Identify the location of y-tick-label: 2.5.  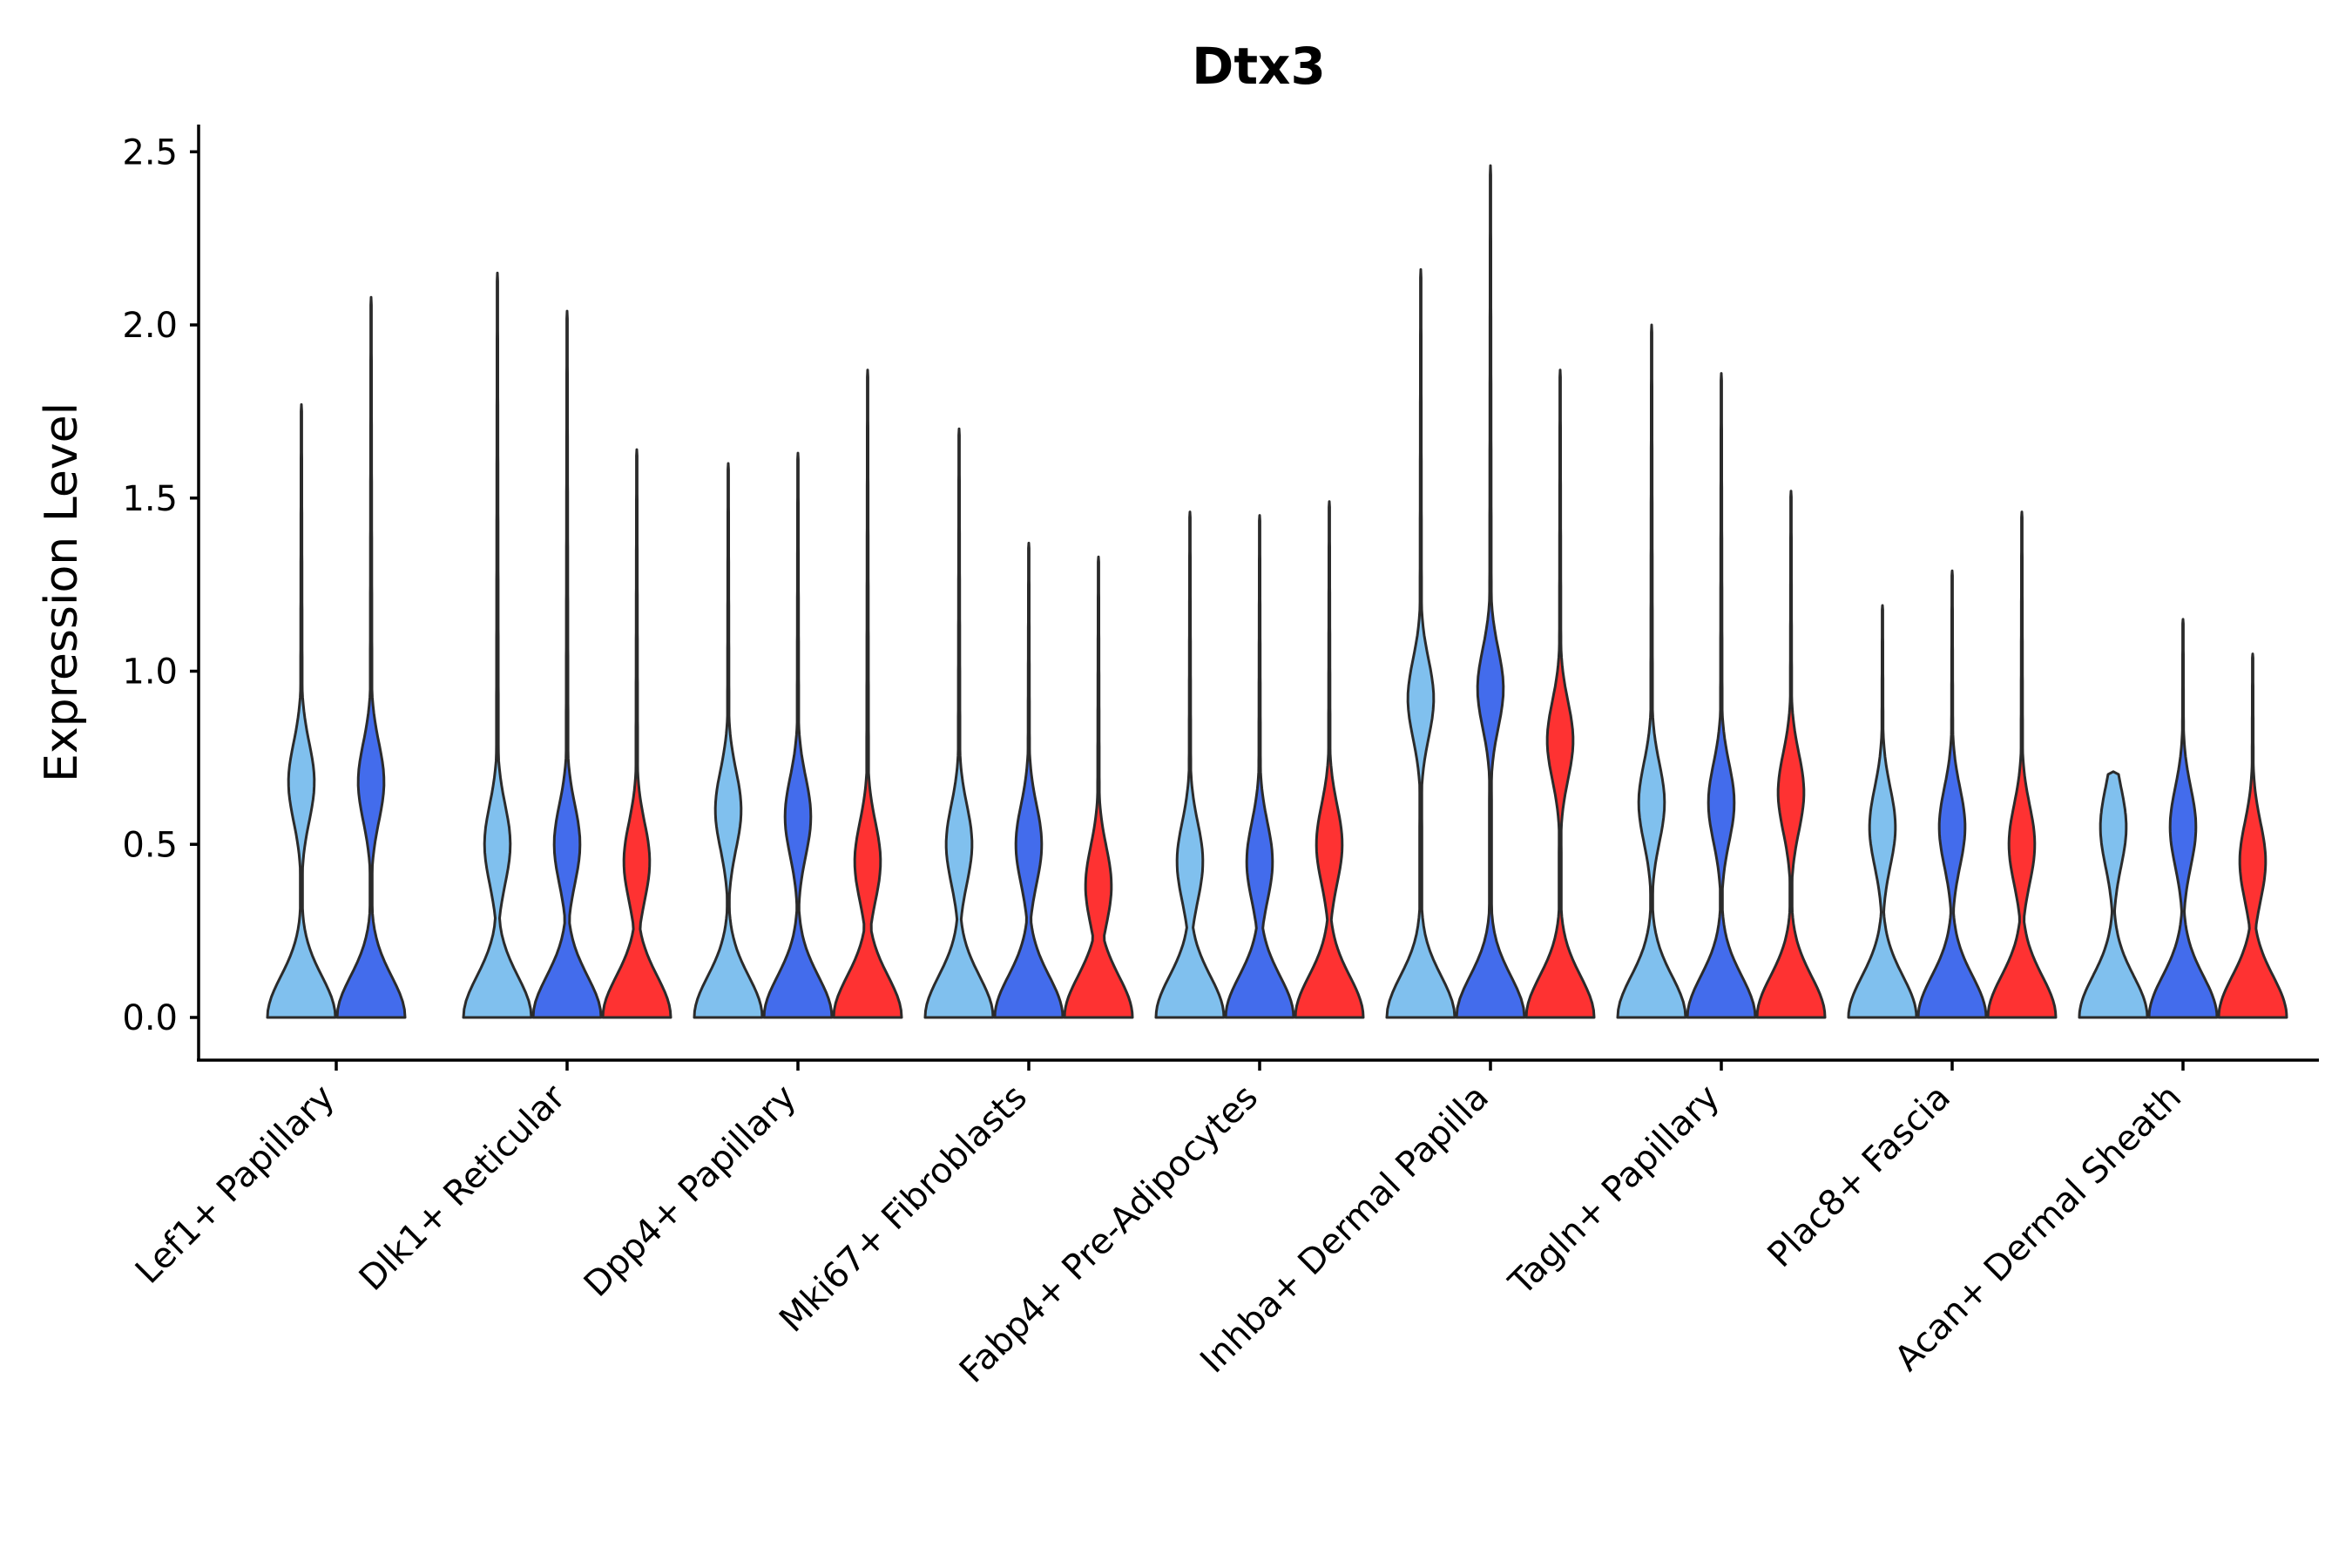
(150, 152).